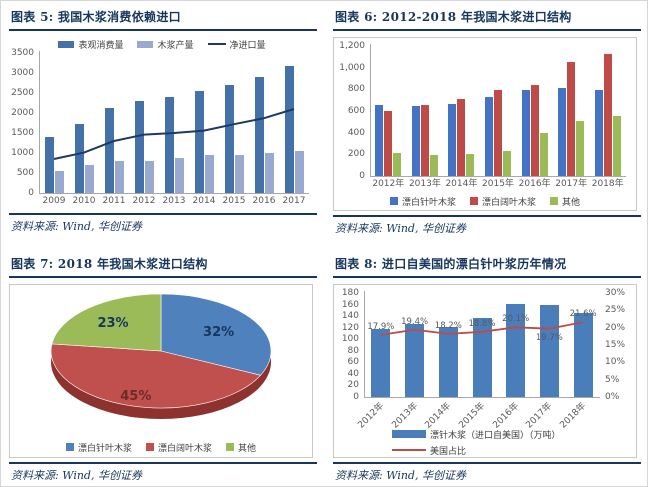 This screenshot has height=487, width=648. I want to click on x-axis-tick-label: 2016年, so click(534, 184).